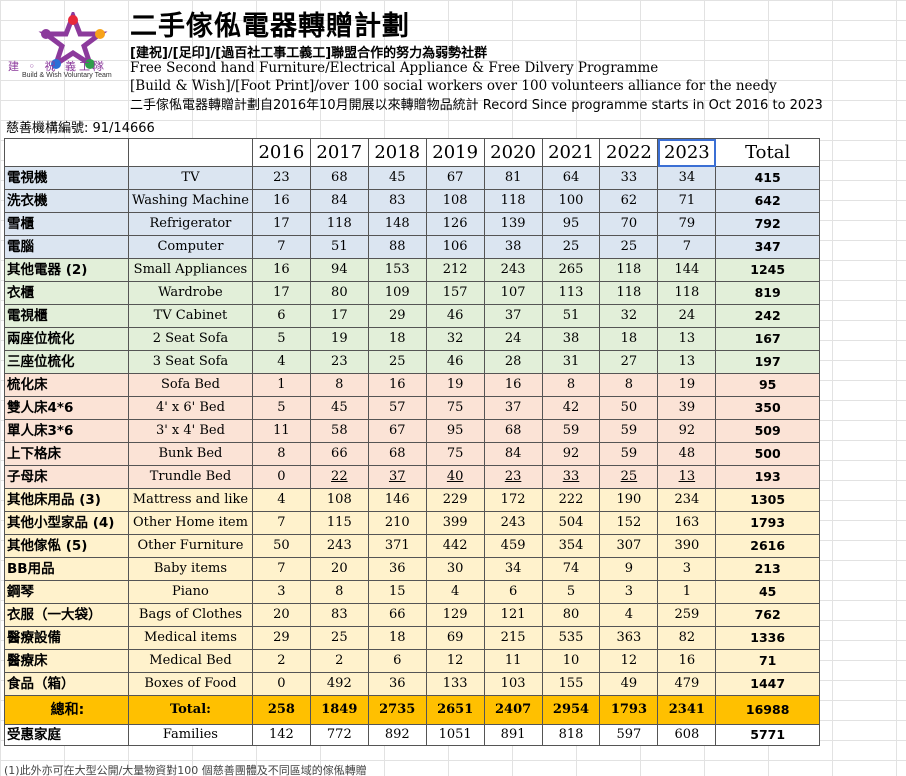 This screenshot has width=906, height=776. I want to click on year-header-2022: 2022, so click(629, 152).